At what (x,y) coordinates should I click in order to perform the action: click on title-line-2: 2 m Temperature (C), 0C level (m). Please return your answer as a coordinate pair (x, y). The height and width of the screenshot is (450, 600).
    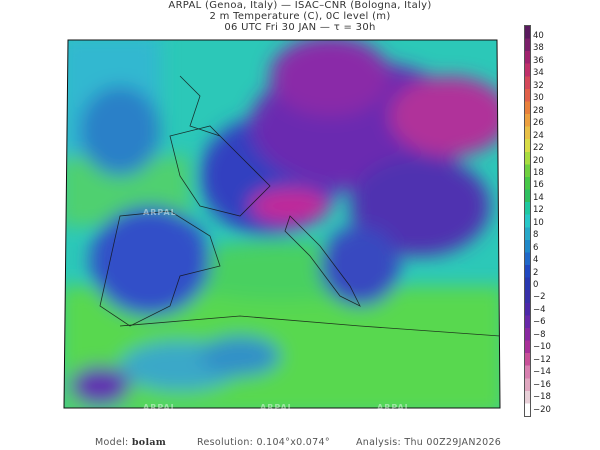
    Looking at the image, I should click on (300, 16).